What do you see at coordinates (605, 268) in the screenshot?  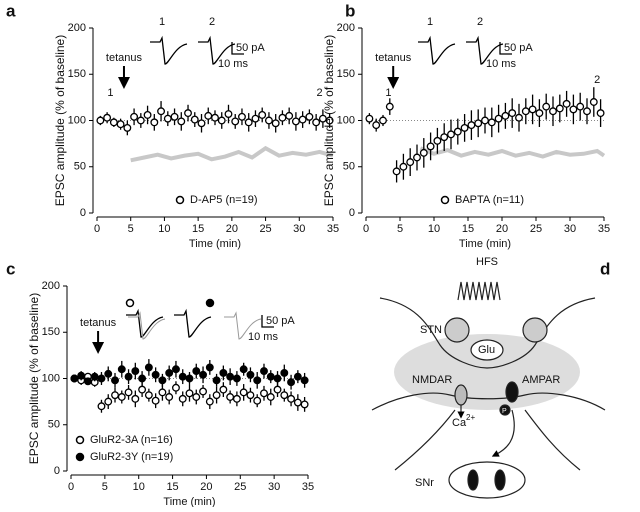 I see `panel-letter: d` at bounding box center [605, 268].